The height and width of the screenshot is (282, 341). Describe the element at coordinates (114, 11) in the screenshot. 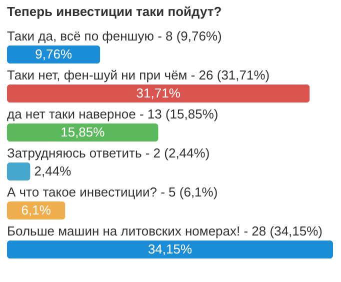

I see `chart-title: Теперь инвестиции таки пойдут?` at that location.